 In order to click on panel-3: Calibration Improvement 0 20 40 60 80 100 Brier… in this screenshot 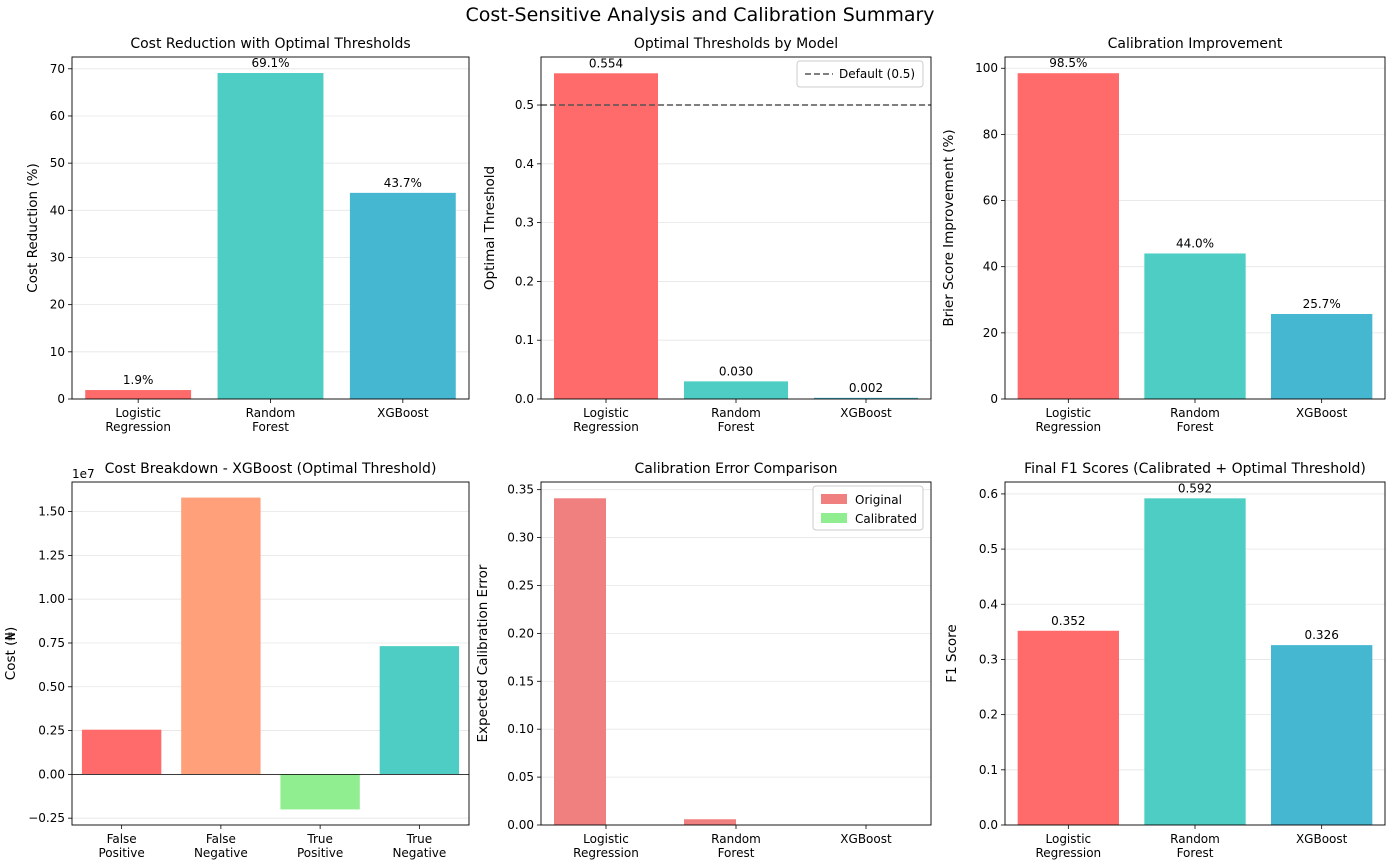, I will do `click(1163, 235)`.